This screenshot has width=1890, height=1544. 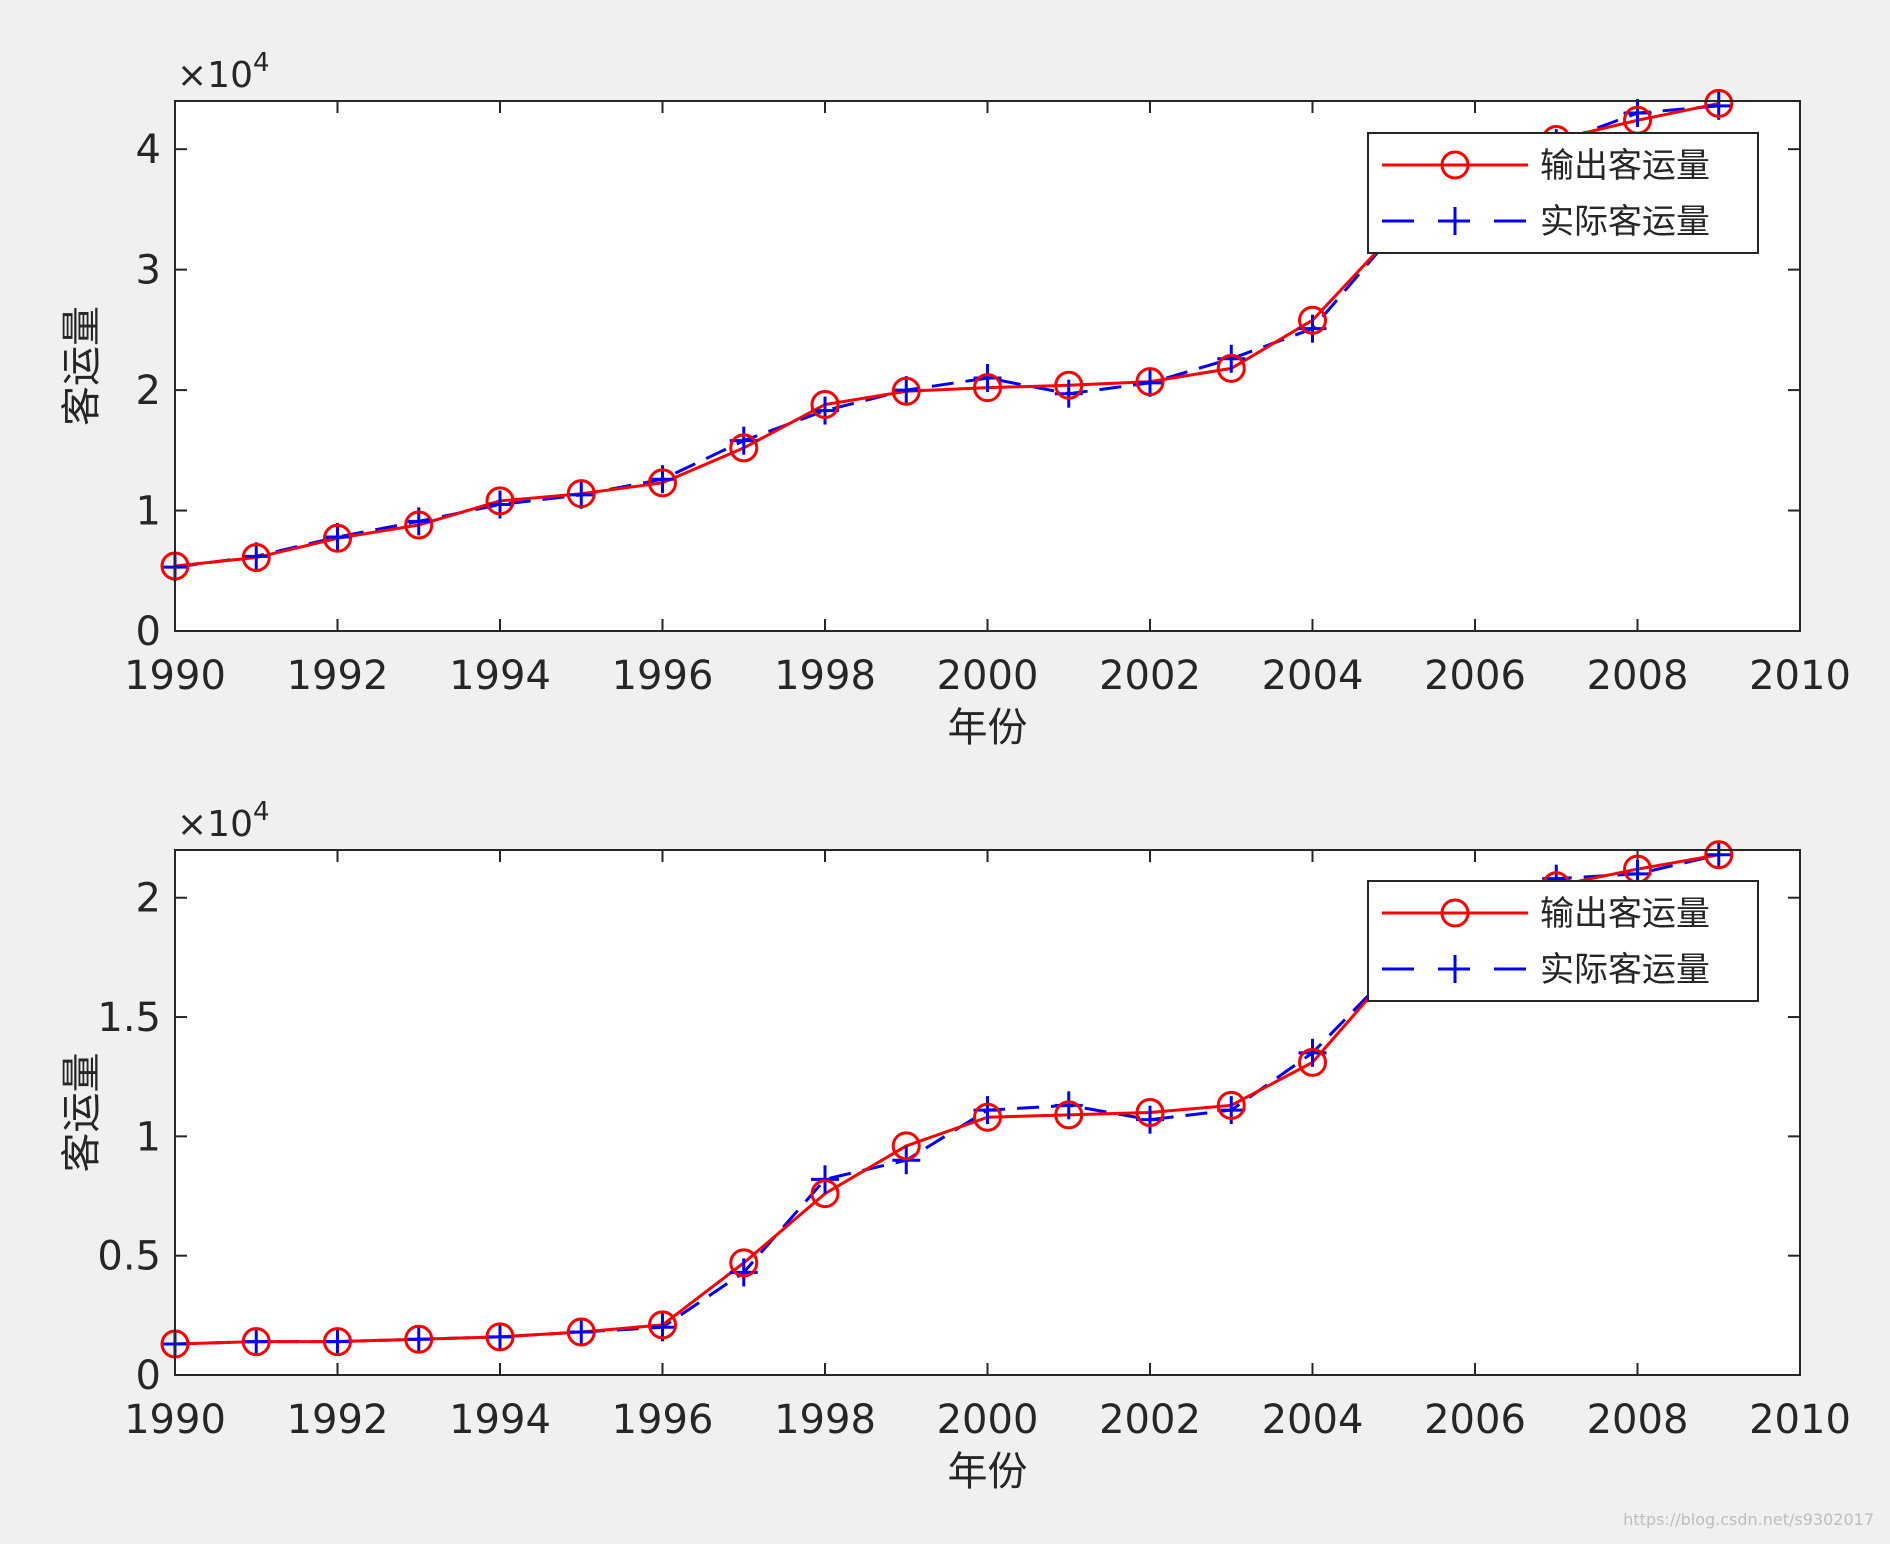 I want to click on watermark: https://blog.csdn.net/s9302017, so click(x=1748, y=1519).